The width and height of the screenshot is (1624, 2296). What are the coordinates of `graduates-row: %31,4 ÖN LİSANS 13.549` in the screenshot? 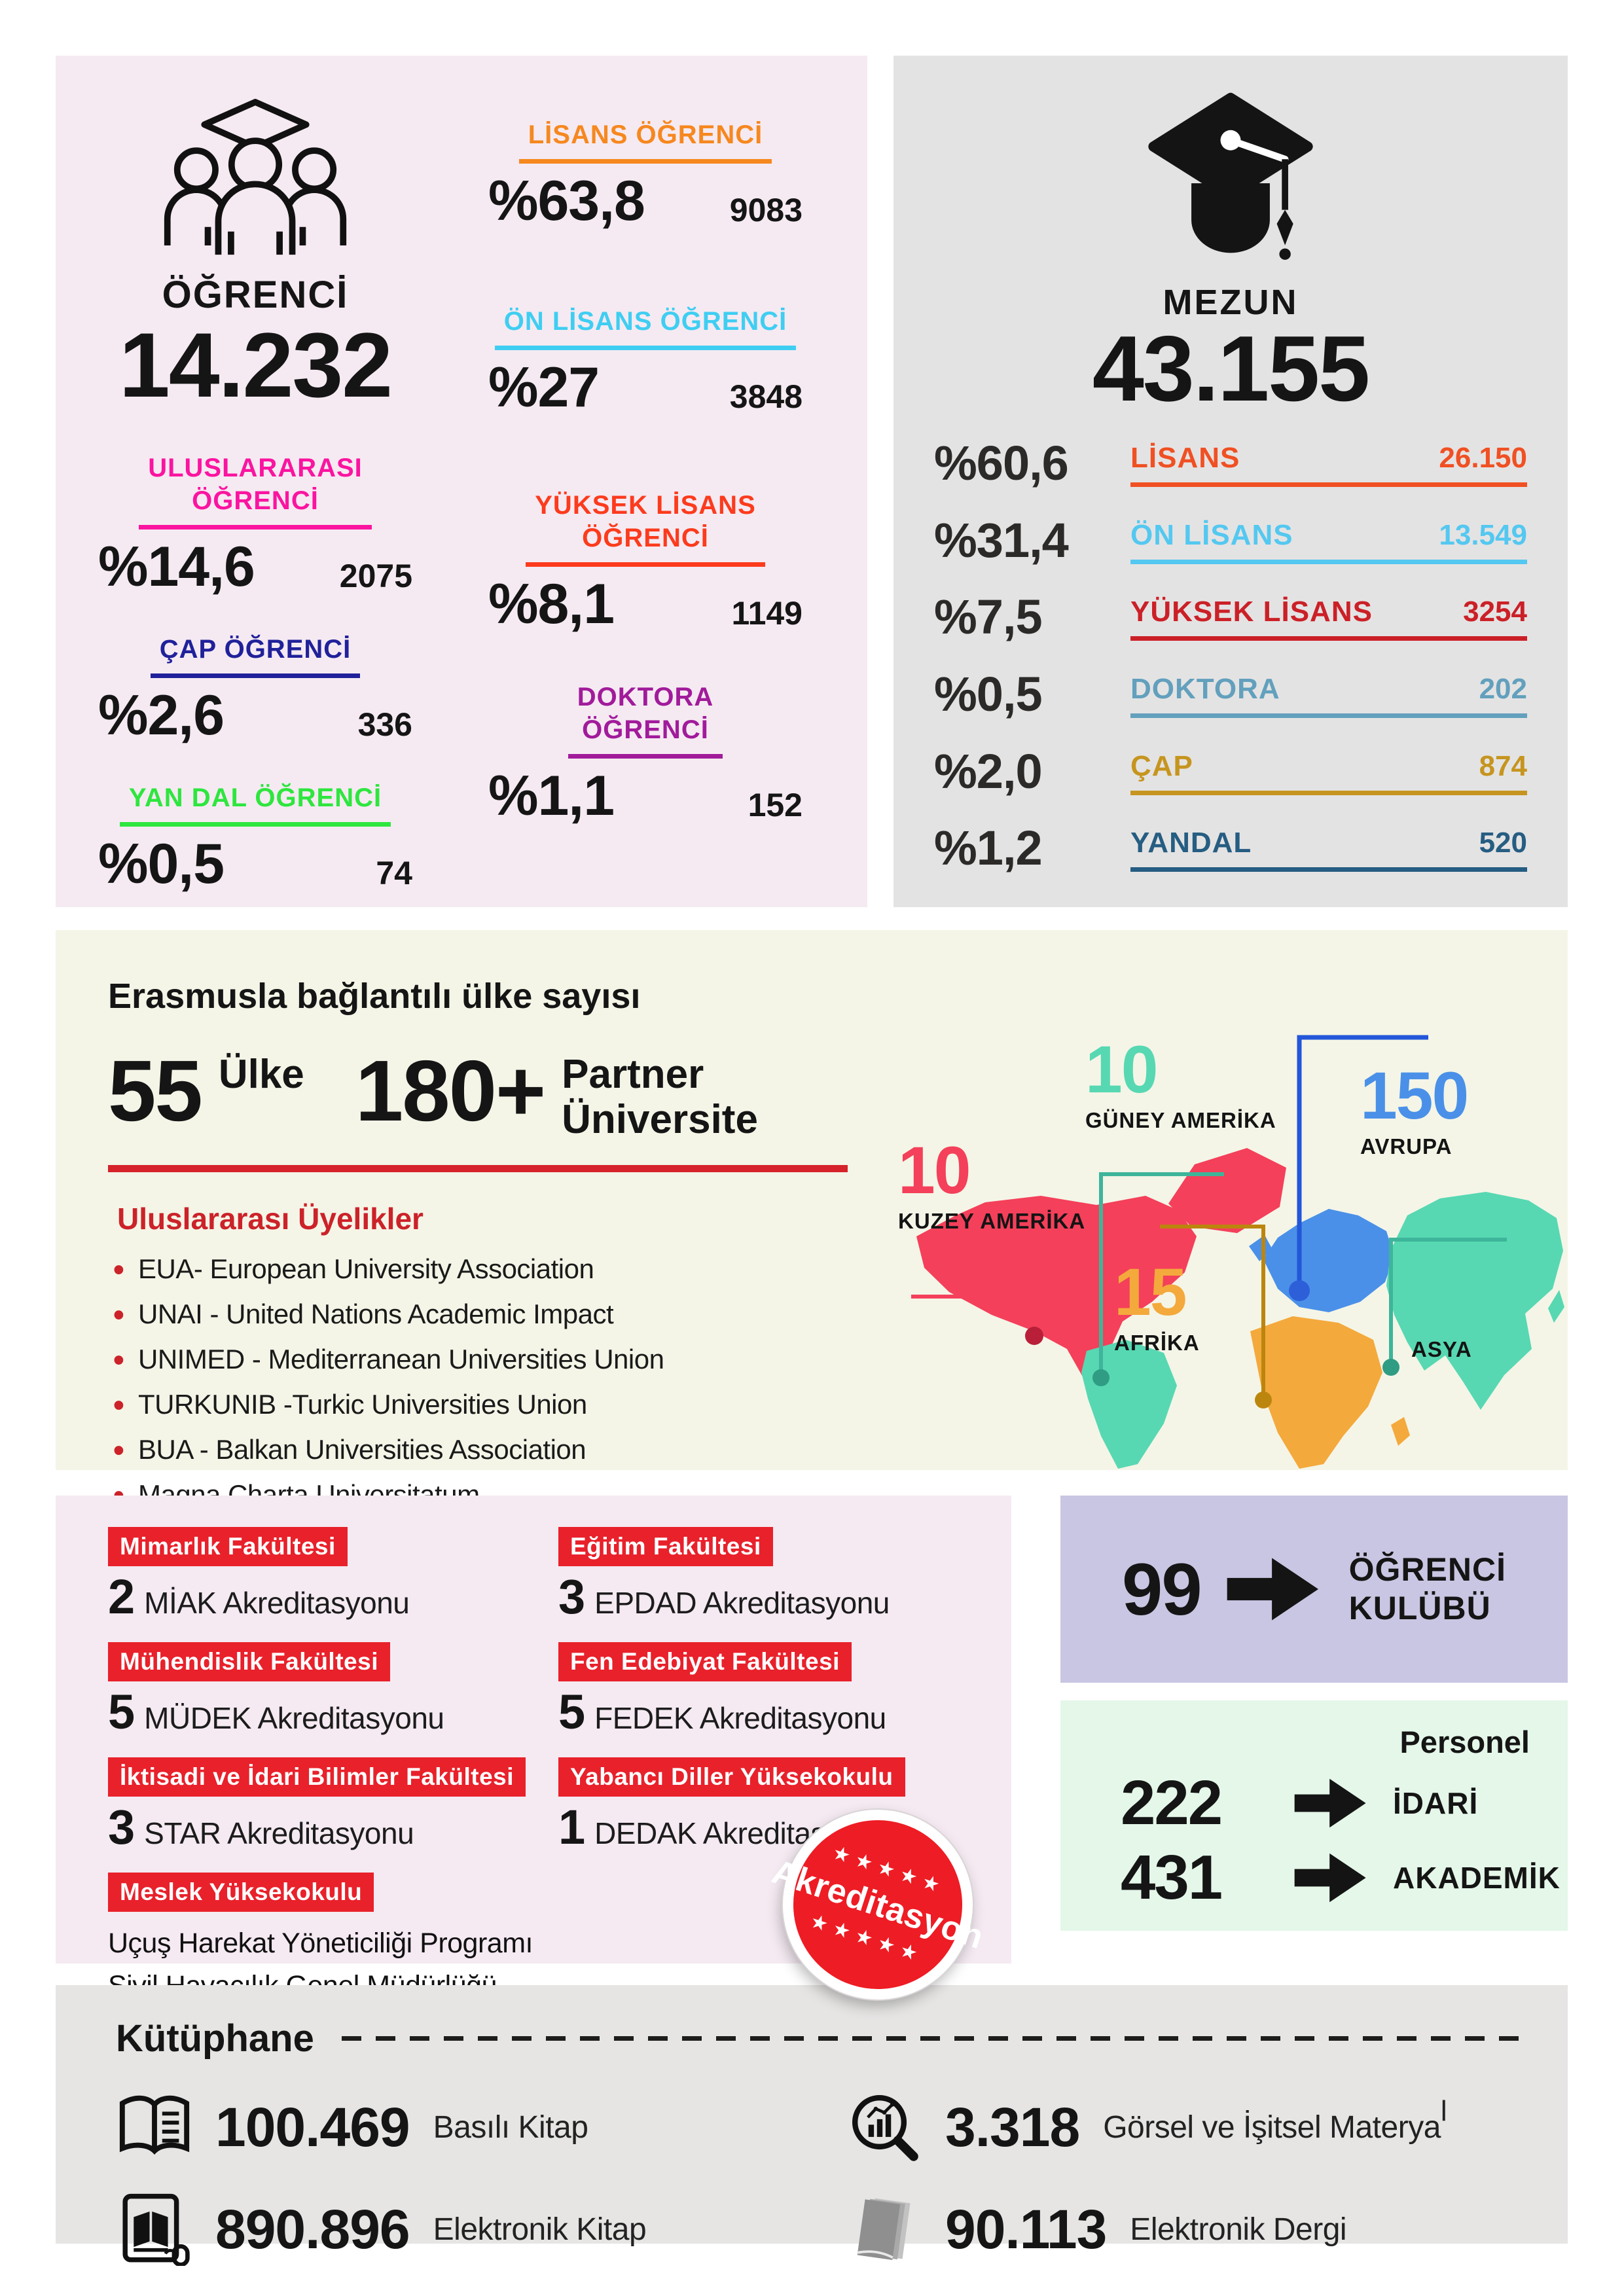 It's located at (1230, 540).